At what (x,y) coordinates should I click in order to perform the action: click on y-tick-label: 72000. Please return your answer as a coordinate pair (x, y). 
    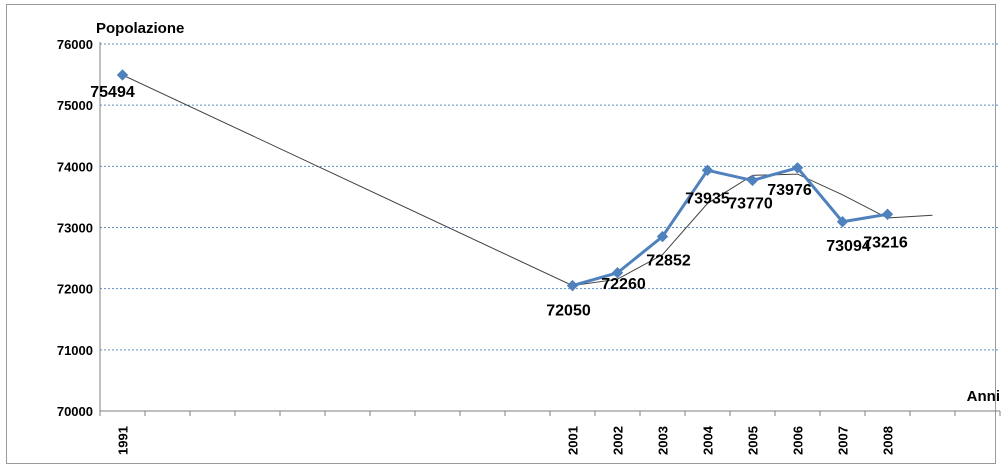
    Looking at the image, I should click on (75, 289).